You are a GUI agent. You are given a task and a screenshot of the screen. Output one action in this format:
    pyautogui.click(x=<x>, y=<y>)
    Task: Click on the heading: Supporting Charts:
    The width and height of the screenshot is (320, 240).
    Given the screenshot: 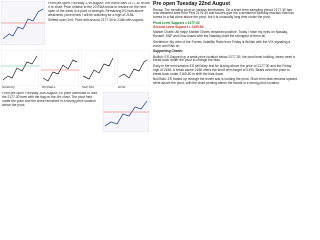 What is the action you would take?
    pyautogui.click(x=168, y=51)
    